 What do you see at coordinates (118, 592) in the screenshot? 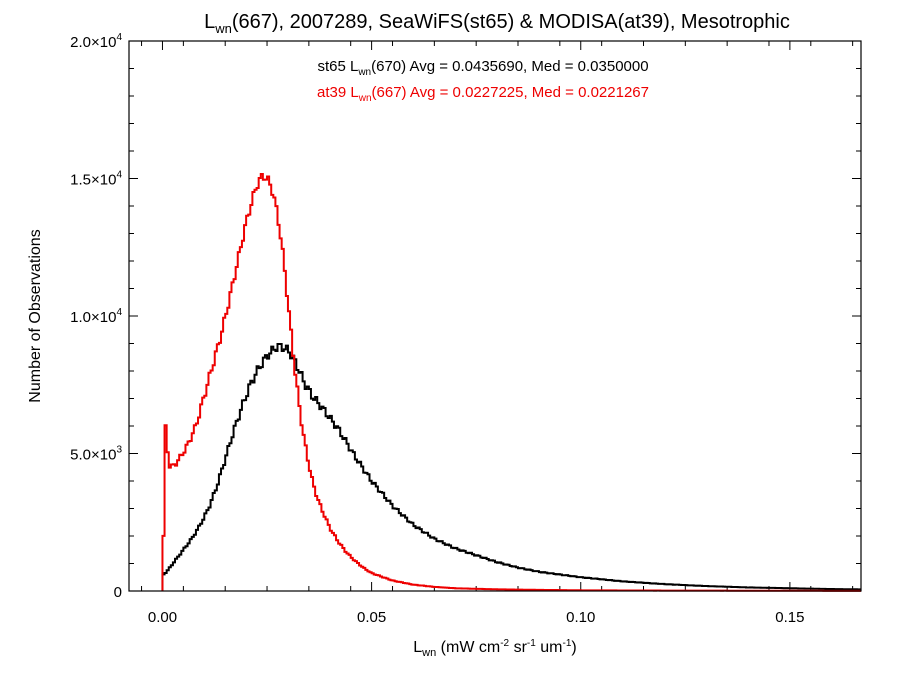
I see `y-tick-label: 0` at bounding box center [118, 592].